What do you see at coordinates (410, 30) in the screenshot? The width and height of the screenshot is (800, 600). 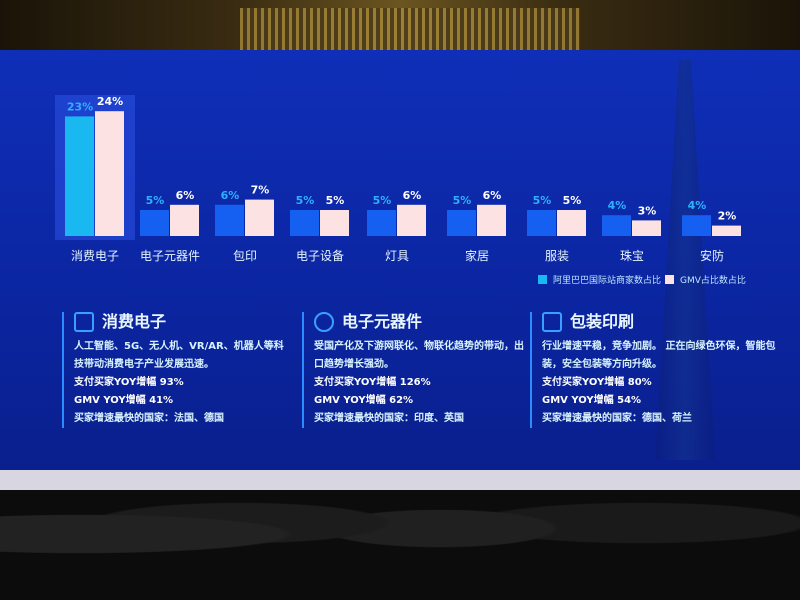 I see `ceiling-ornament` at bounding box center [410, 30].